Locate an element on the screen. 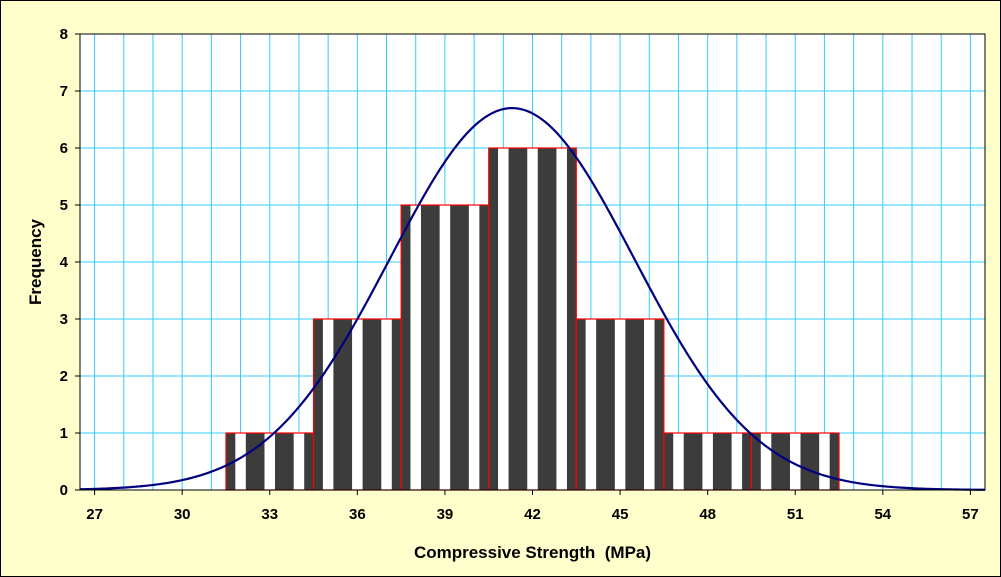 This screenshot has width=1001, height=577. y-tick-label: 6 is located at coordinates (64, 148).